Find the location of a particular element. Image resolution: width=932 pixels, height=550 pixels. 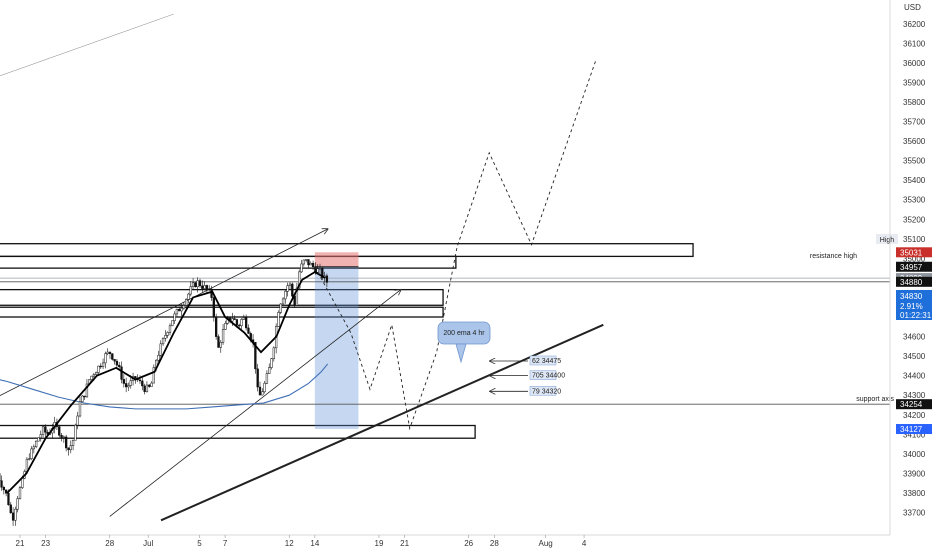

price-tick: 34200 is located at coordinates (914, 415).